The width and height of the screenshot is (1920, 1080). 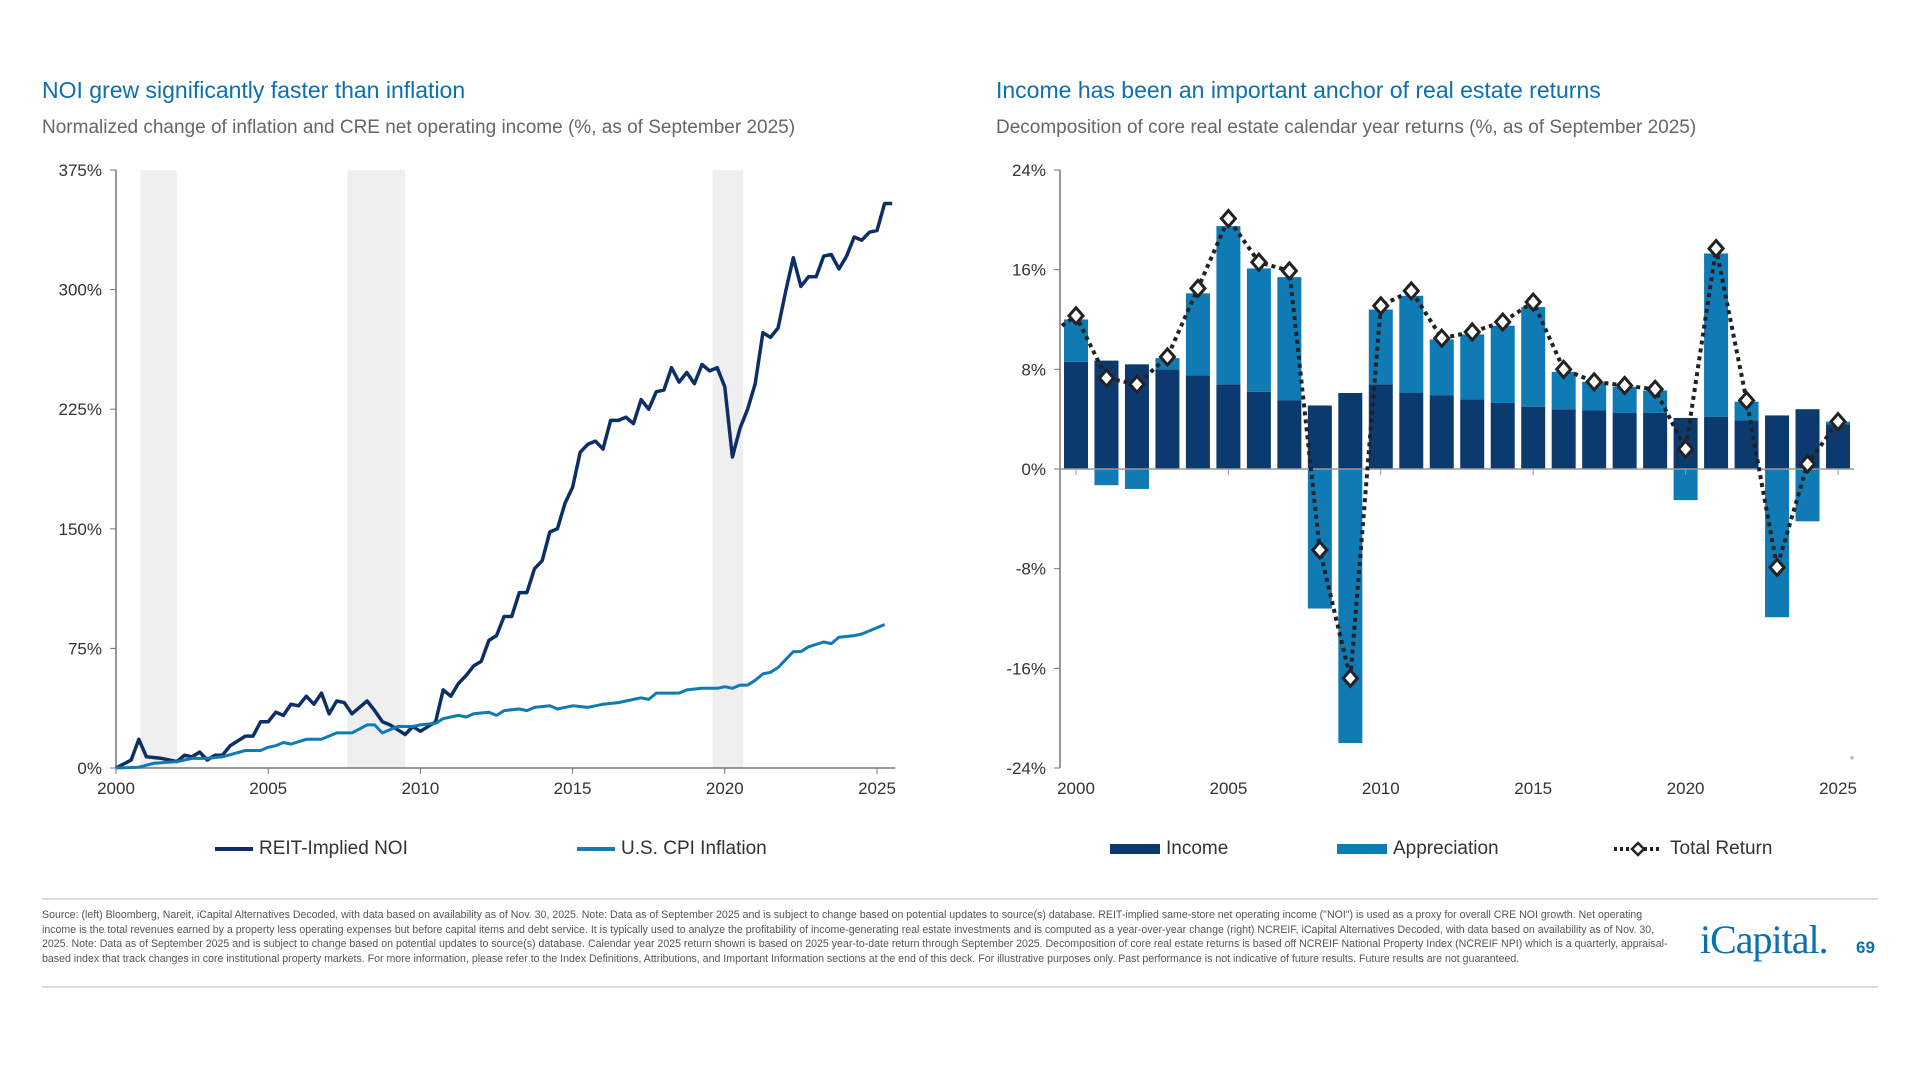 What do you see at coordinates (1865, 947) in the screenshot?
I see `page-number: 69` at bounding box center [1865, 947].